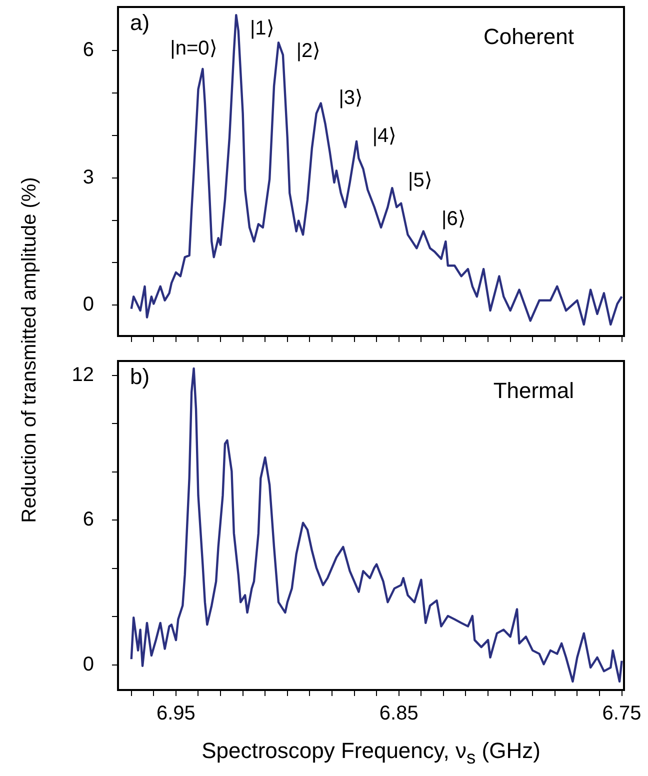 The height and width of the screenshot is (776, 648). Describe the element at coordinates (30, 350) in the screenshot. I see `y-axis-title: Reduction of transmitted amplitude (%)` at that location.